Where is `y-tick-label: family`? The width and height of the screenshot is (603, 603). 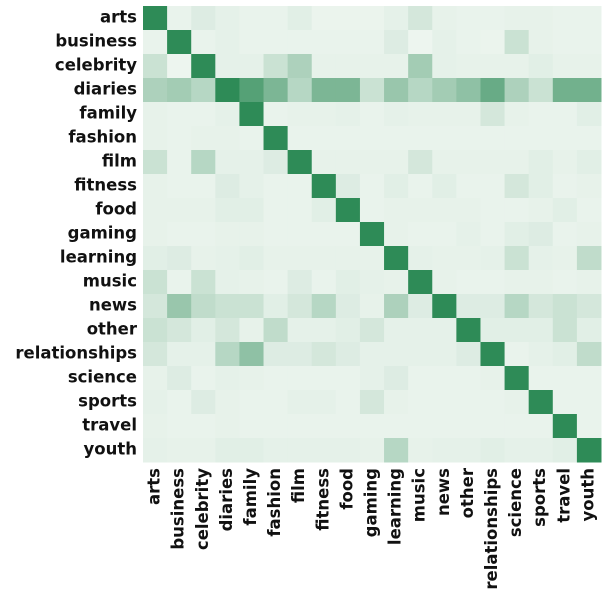
y-tick-label: family is located at coordinates (108, 113).